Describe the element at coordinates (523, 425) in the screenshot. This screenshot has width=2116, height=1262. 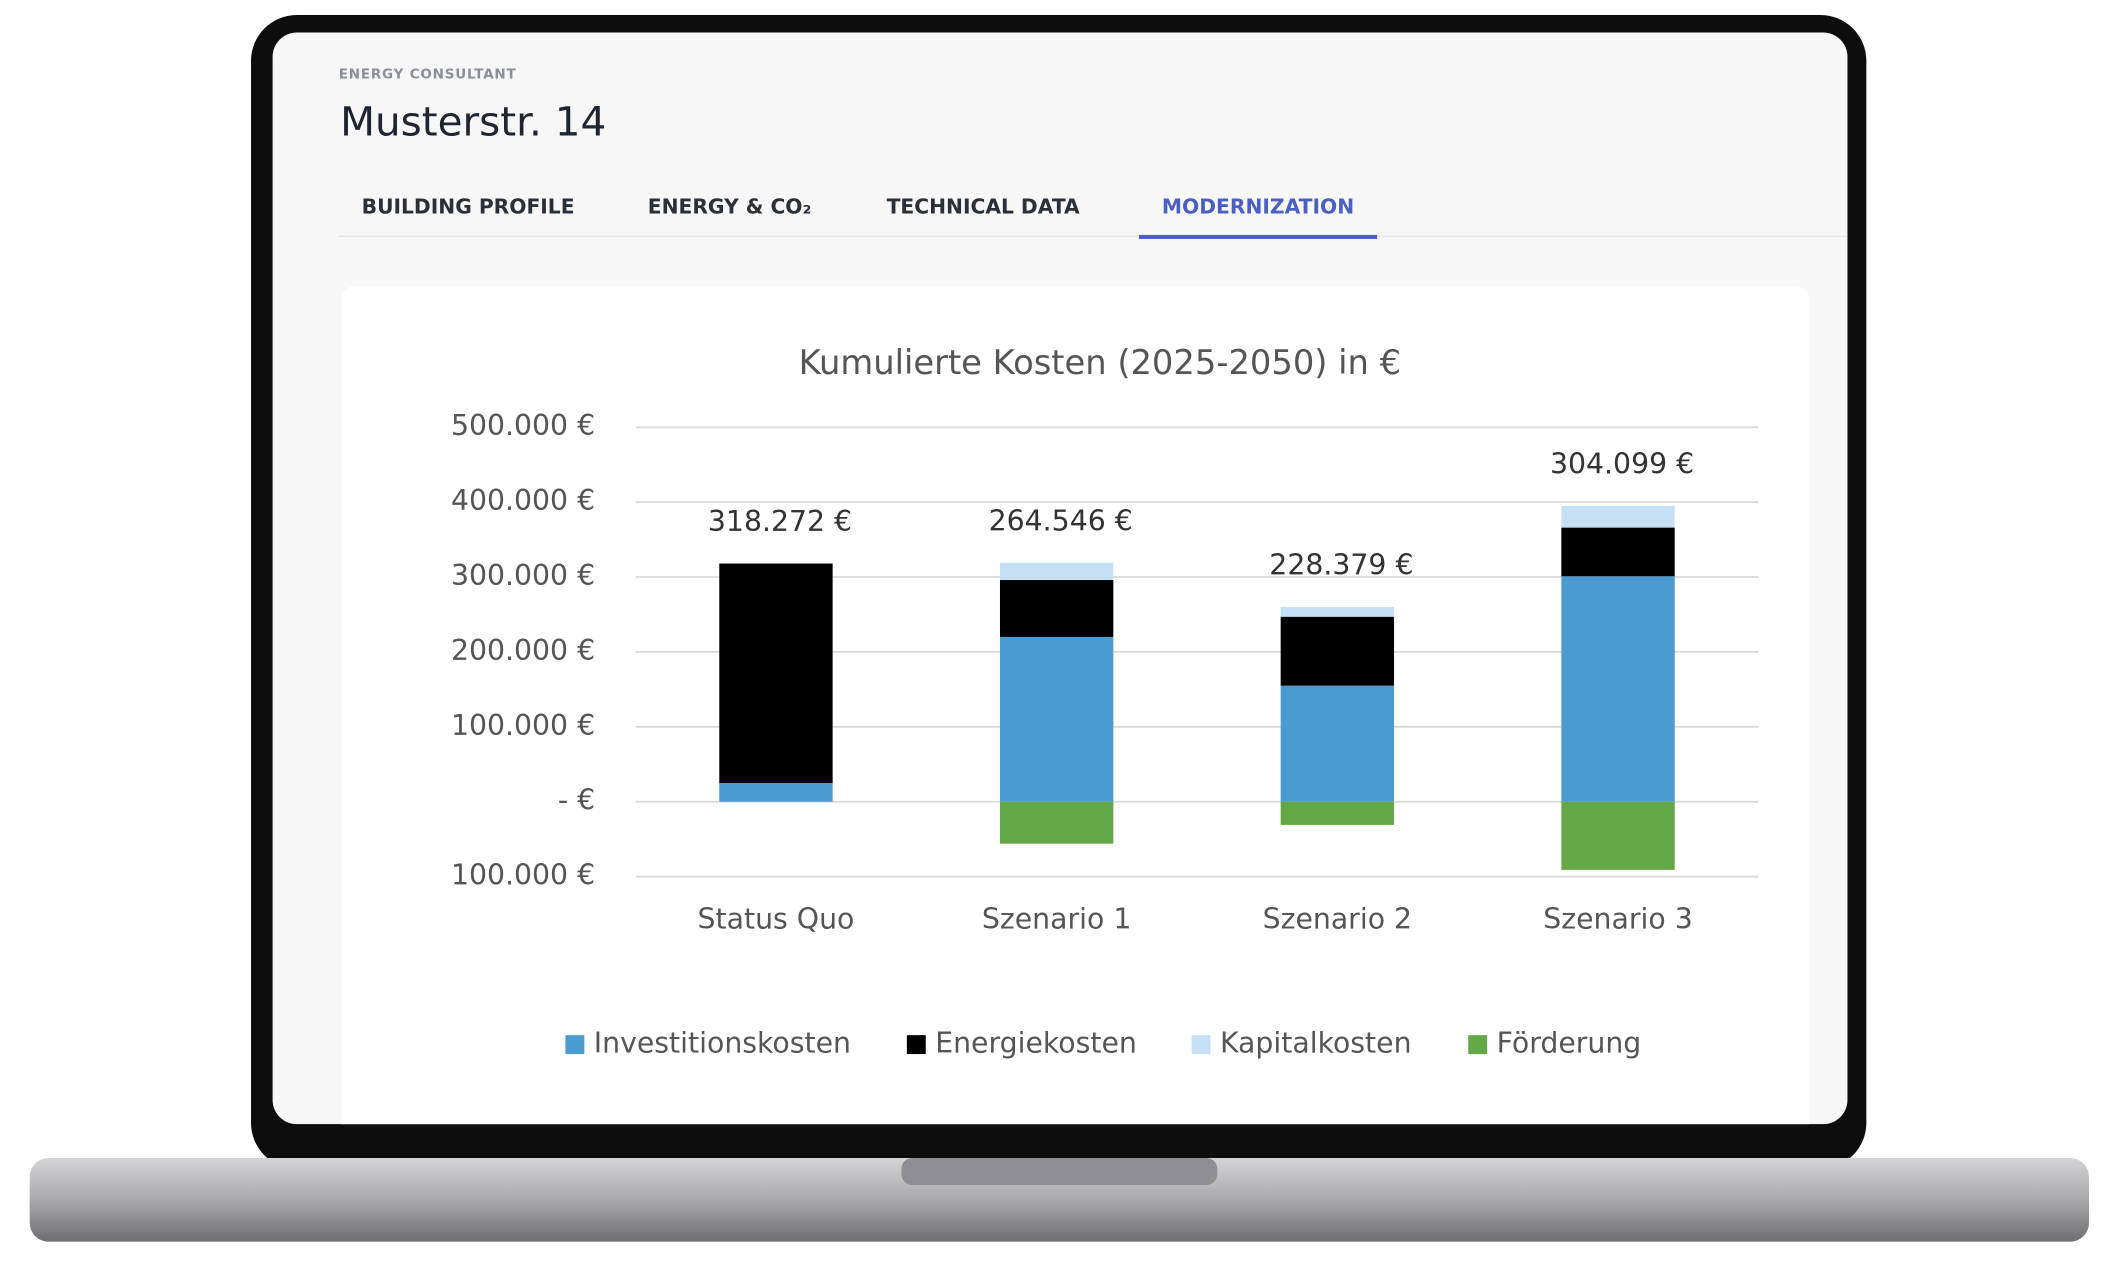
I see `y-tick-label: 500.000 €` at that location.